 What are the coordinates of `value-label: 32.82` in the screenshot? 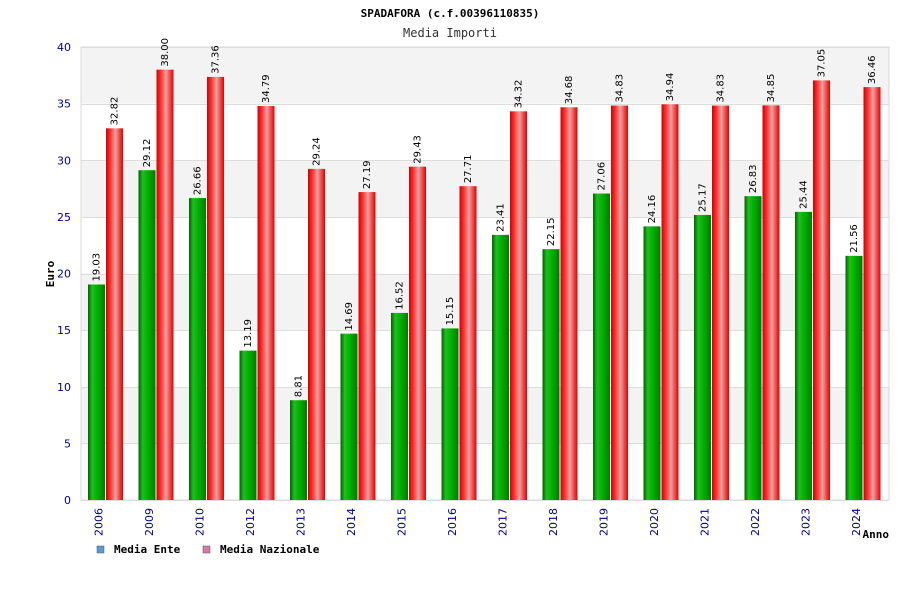 It's located at (115, 111).